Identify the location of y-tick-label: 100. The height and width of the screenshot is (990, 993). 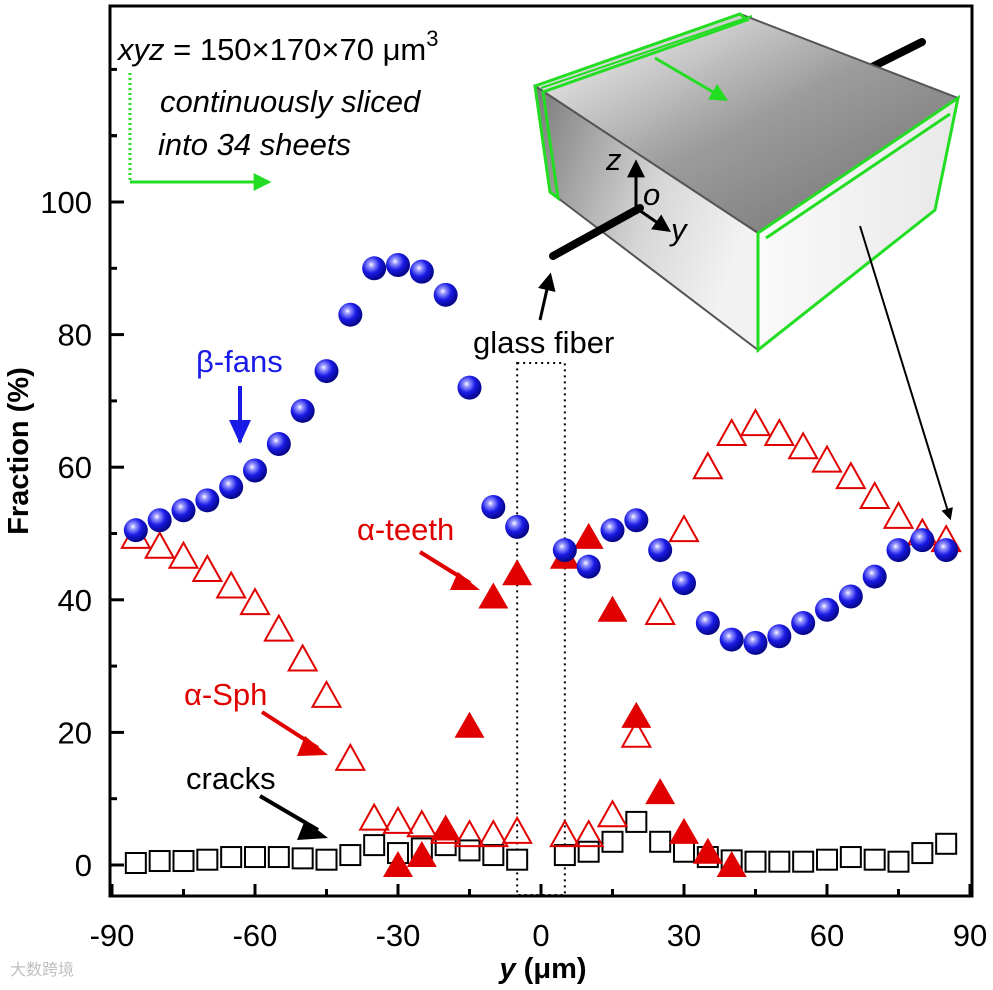
(66, 202).